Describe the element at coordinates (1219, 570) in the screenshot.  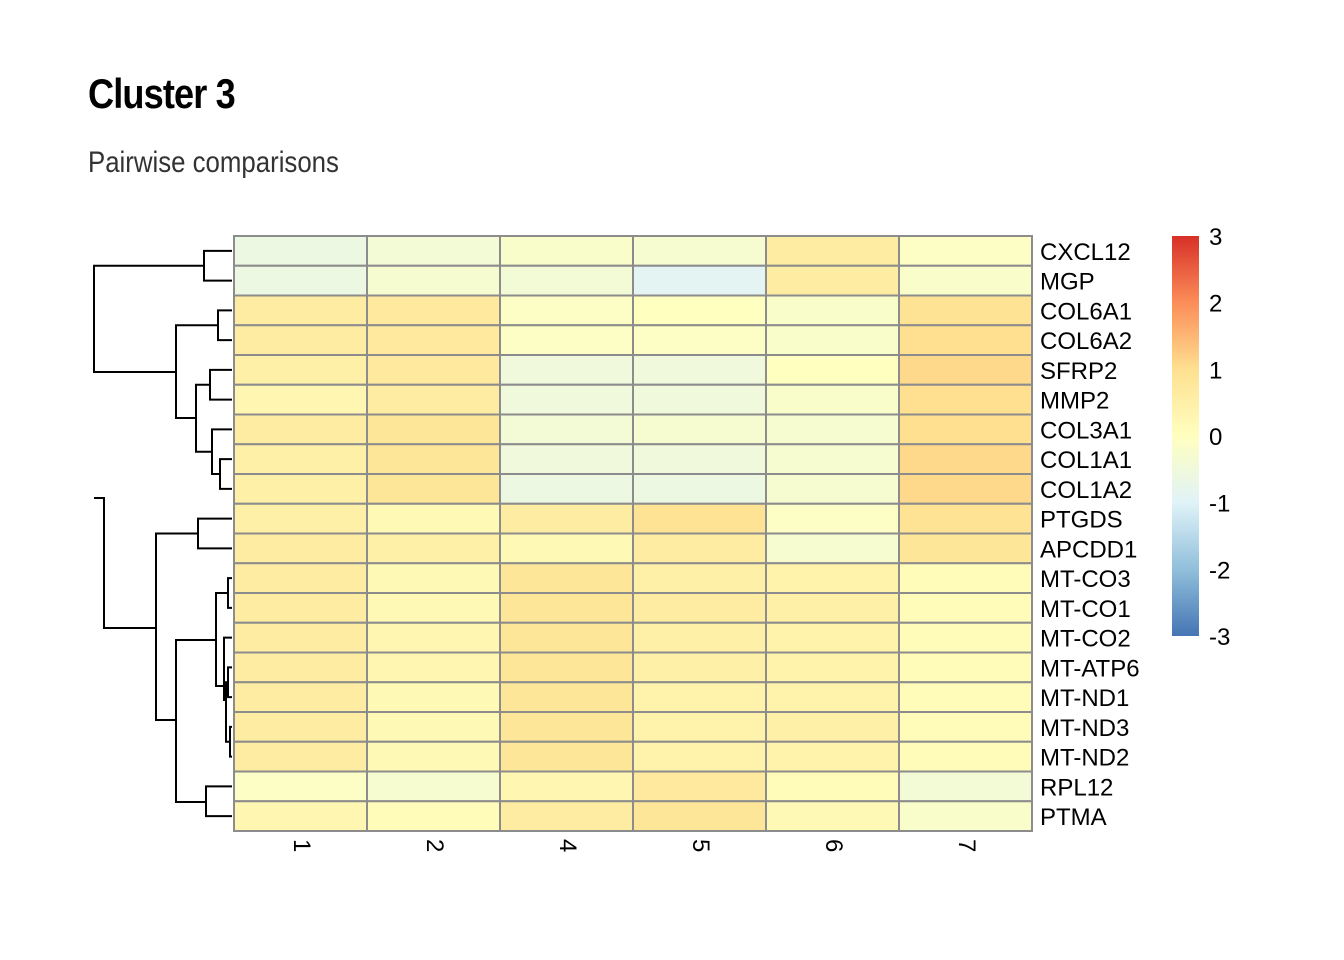
I see `legend-tick-label: -2` at that location.